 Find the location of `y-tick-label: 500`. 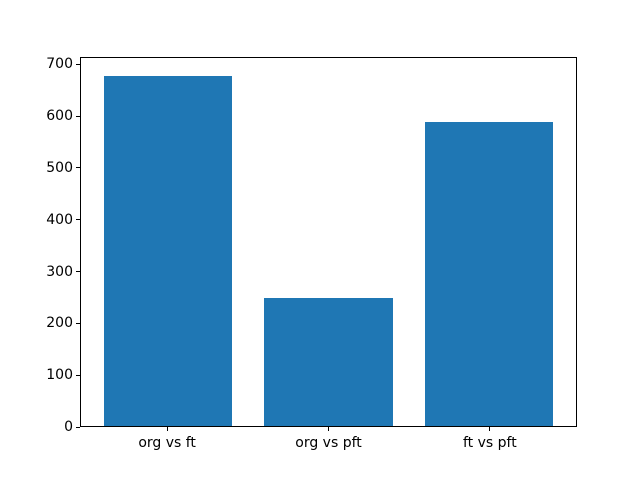

y-tick-label: 500 is located at coordinates (59, 167).